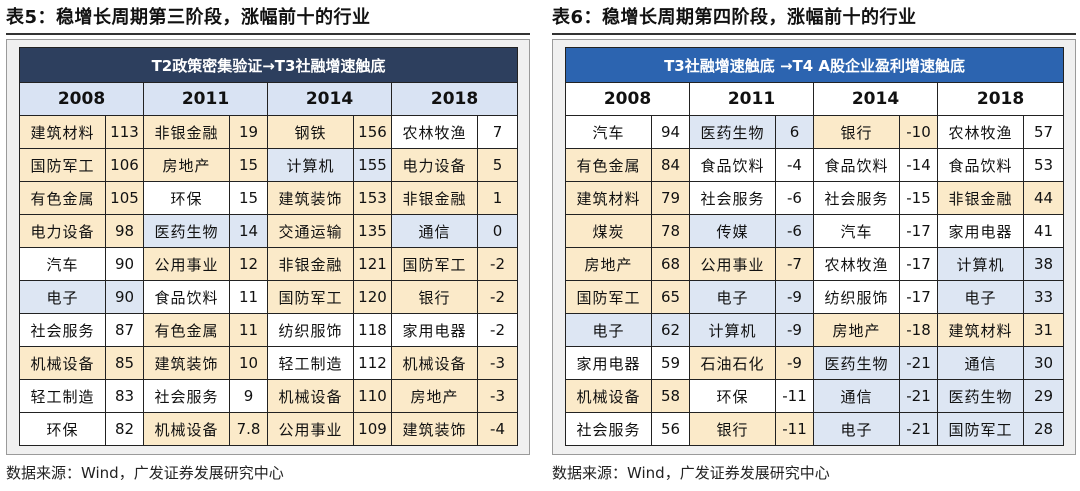 This screenshot has height=491, width=1080. I want to click on table-row: 房地产 68 公用事业 -7 农林牧渔 -17 计算机 38, so click(815, 264).